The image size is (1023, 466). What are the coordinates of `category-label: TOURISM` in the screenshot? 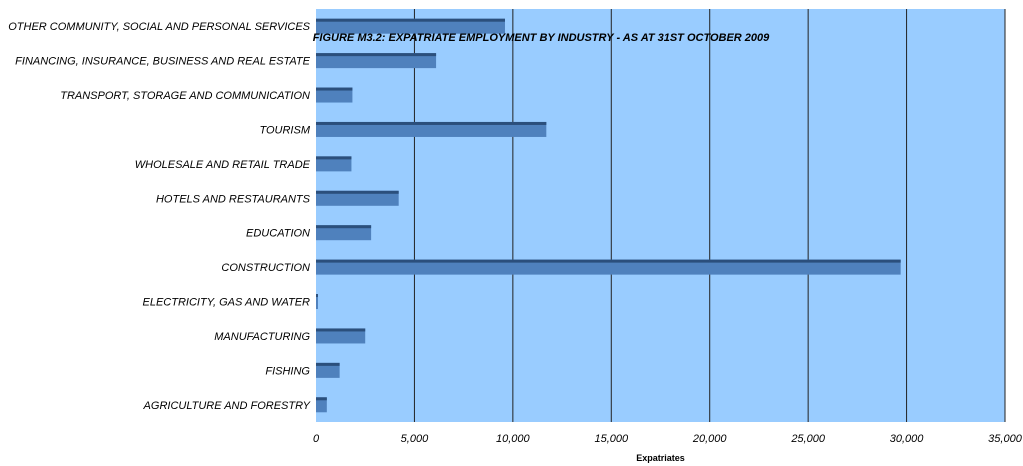 It's located at (284, 130).